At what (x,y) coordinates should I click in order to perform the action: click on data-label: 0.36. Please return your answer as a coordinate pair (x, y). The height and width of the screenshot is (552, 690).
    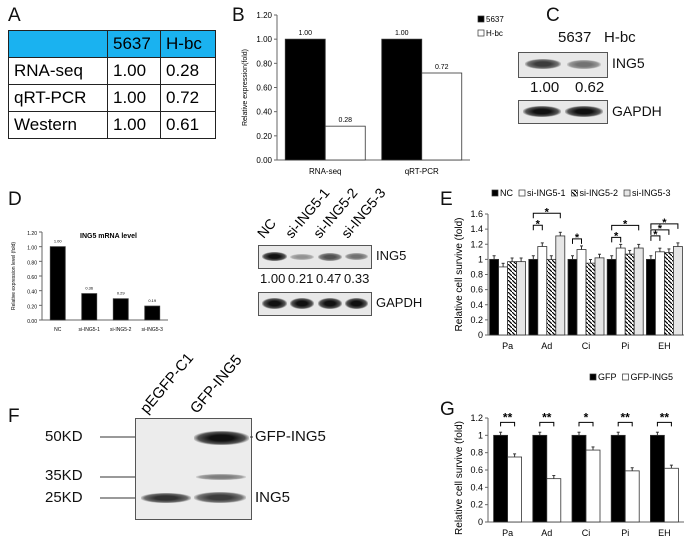
    Looking at the image, I should click on (89, 288).